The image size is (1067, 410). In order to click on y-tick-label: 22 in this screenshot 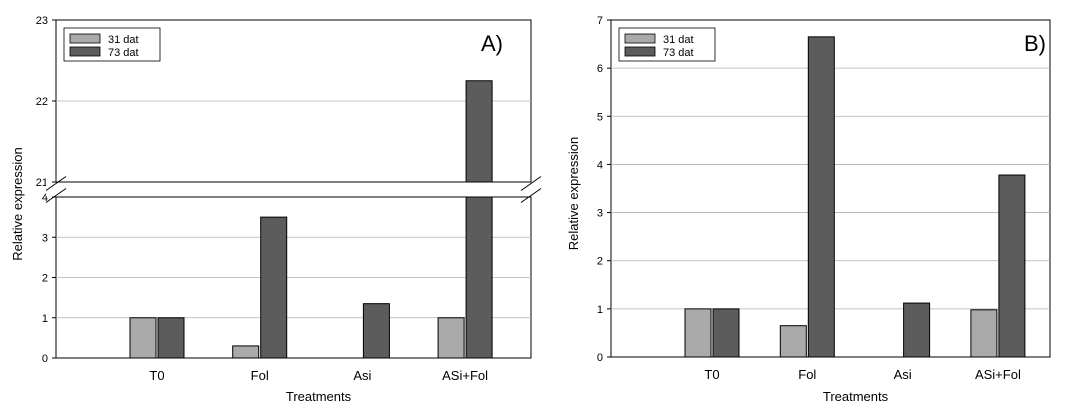, I will do `click(42, 102)`.